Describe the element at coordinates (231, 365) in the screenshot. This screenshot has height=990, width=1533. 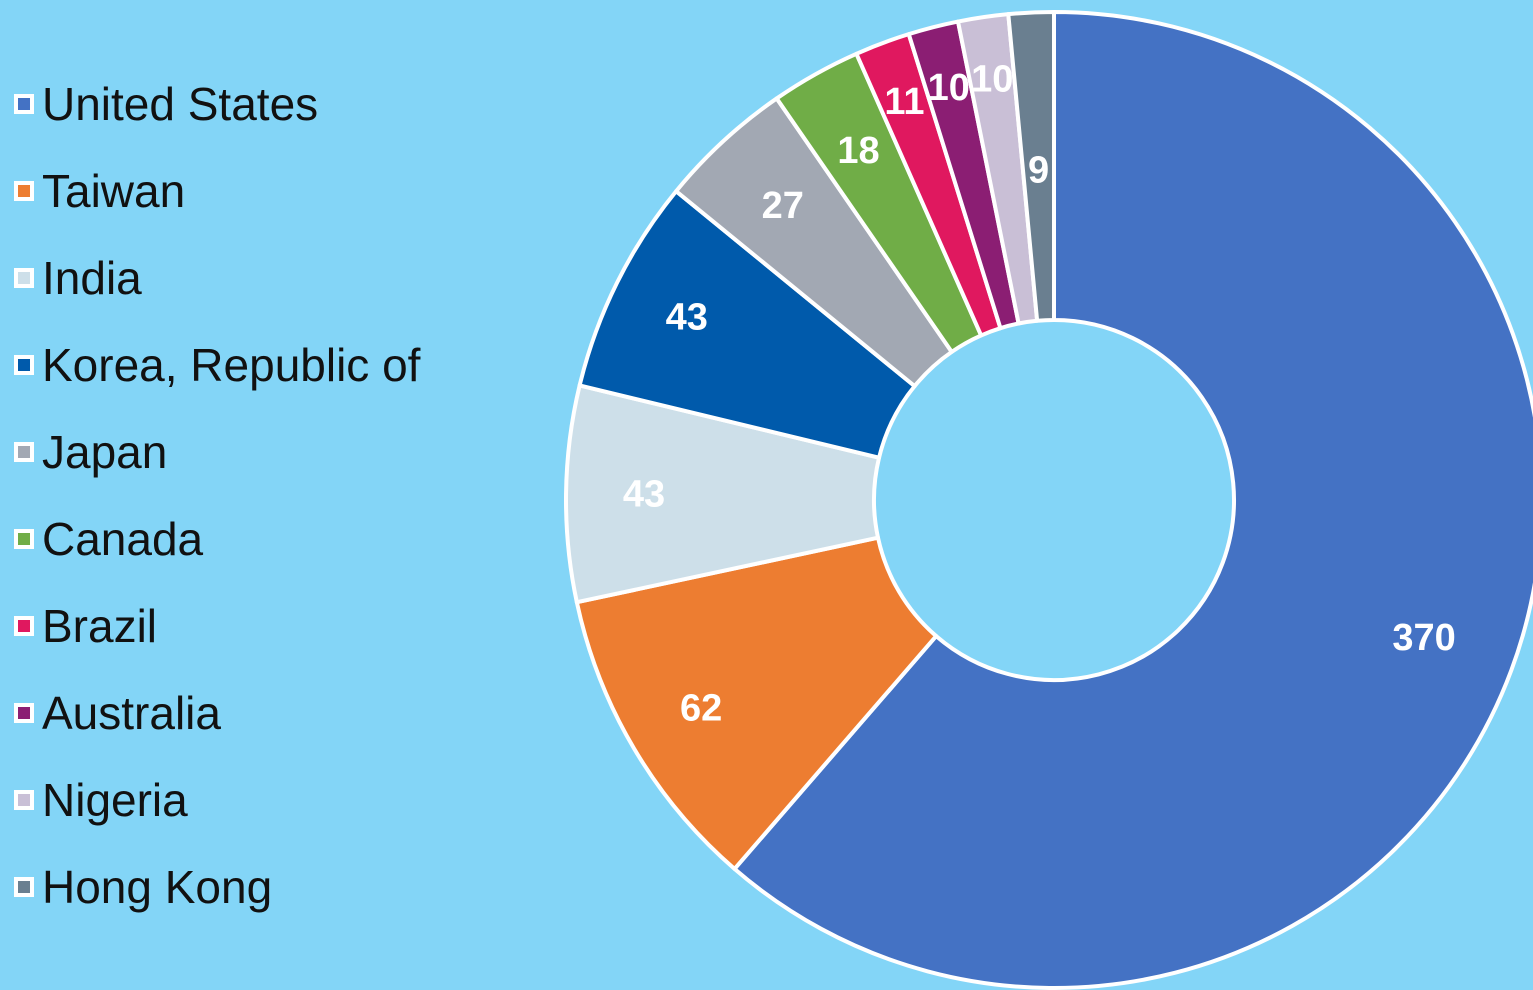
I see `legend-label: Korea, Republic of` at that location.